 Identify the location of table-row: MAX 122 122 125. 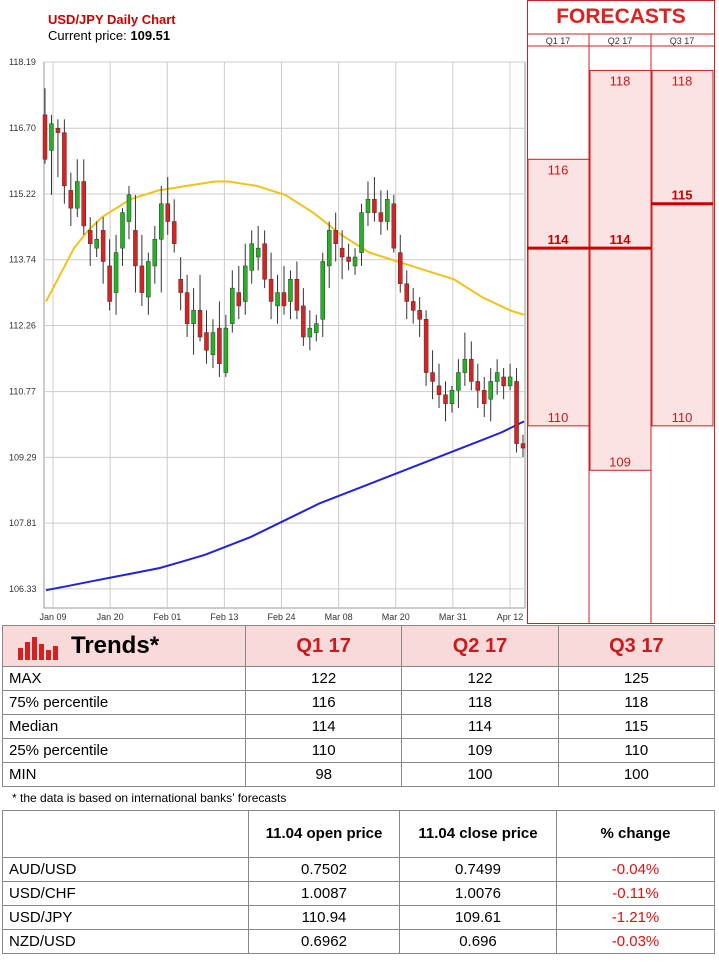
(359, 678).